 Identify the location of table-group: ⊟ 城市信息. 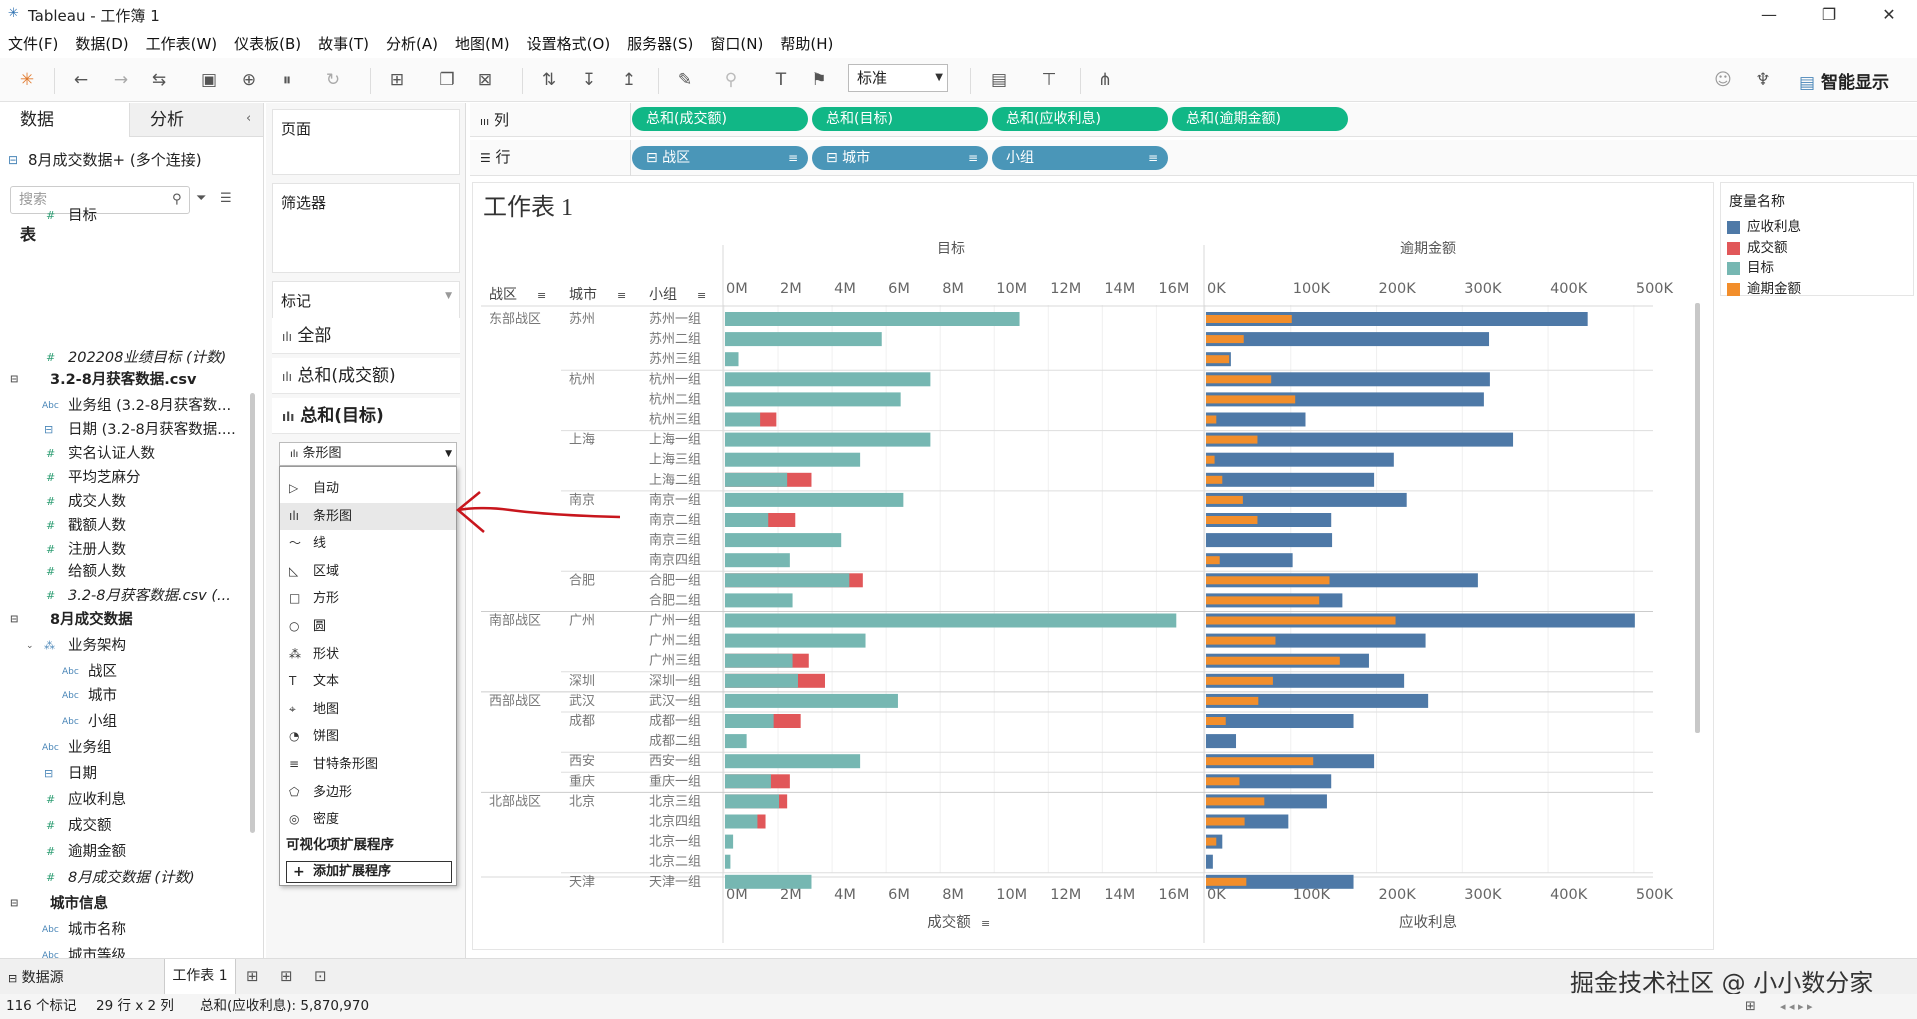
(131, 904).